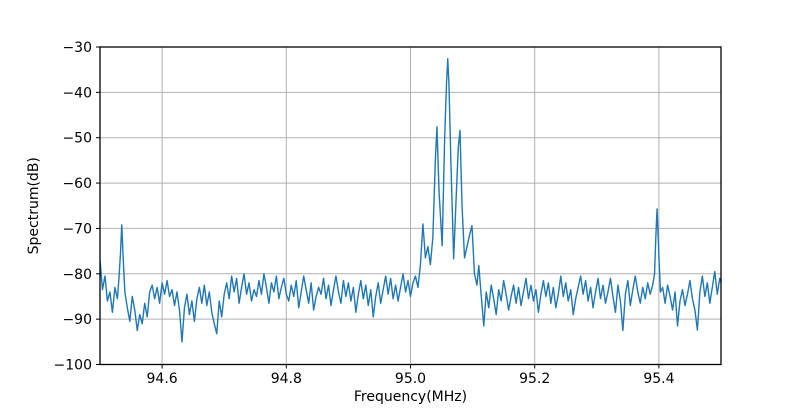  I want to click on x-axis-label: Frequency(MHz), so click(410, 397).